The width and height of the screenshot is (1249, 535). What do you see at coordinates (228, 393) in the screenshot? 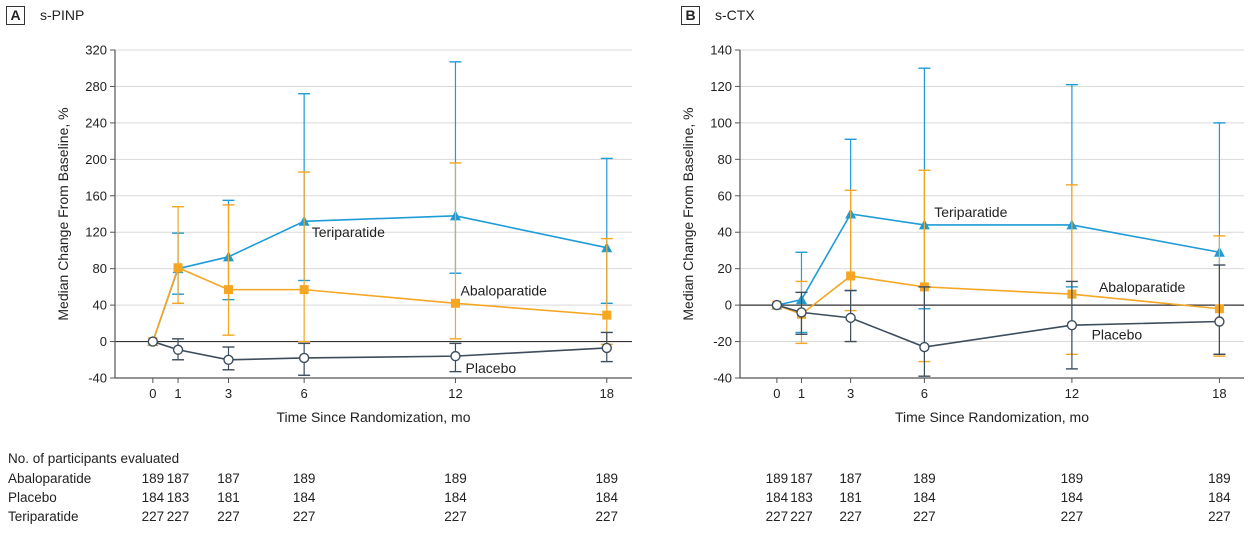
I see `x-tick-label: 3` at bounding box center [228, 393].